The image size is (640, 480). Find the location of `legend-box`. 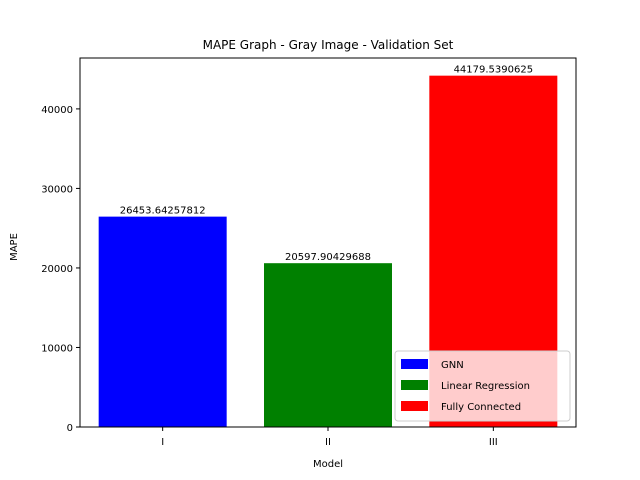

legend-box is located at coordinates (482, 386).